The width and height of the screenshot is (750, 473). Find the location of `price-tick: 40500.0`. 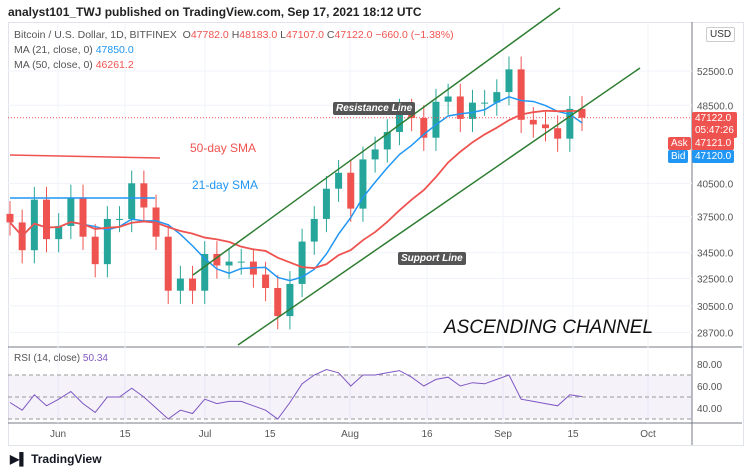

price-tick: 40500.0 is located at coordinates (715, 184).